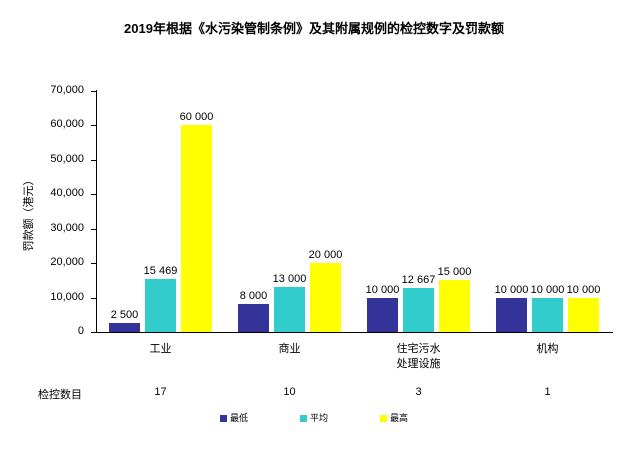 Image resolution: width=628 pixels, height=454 pixels. I want to click on prosecution-count-value: 10, so click(289, 392).